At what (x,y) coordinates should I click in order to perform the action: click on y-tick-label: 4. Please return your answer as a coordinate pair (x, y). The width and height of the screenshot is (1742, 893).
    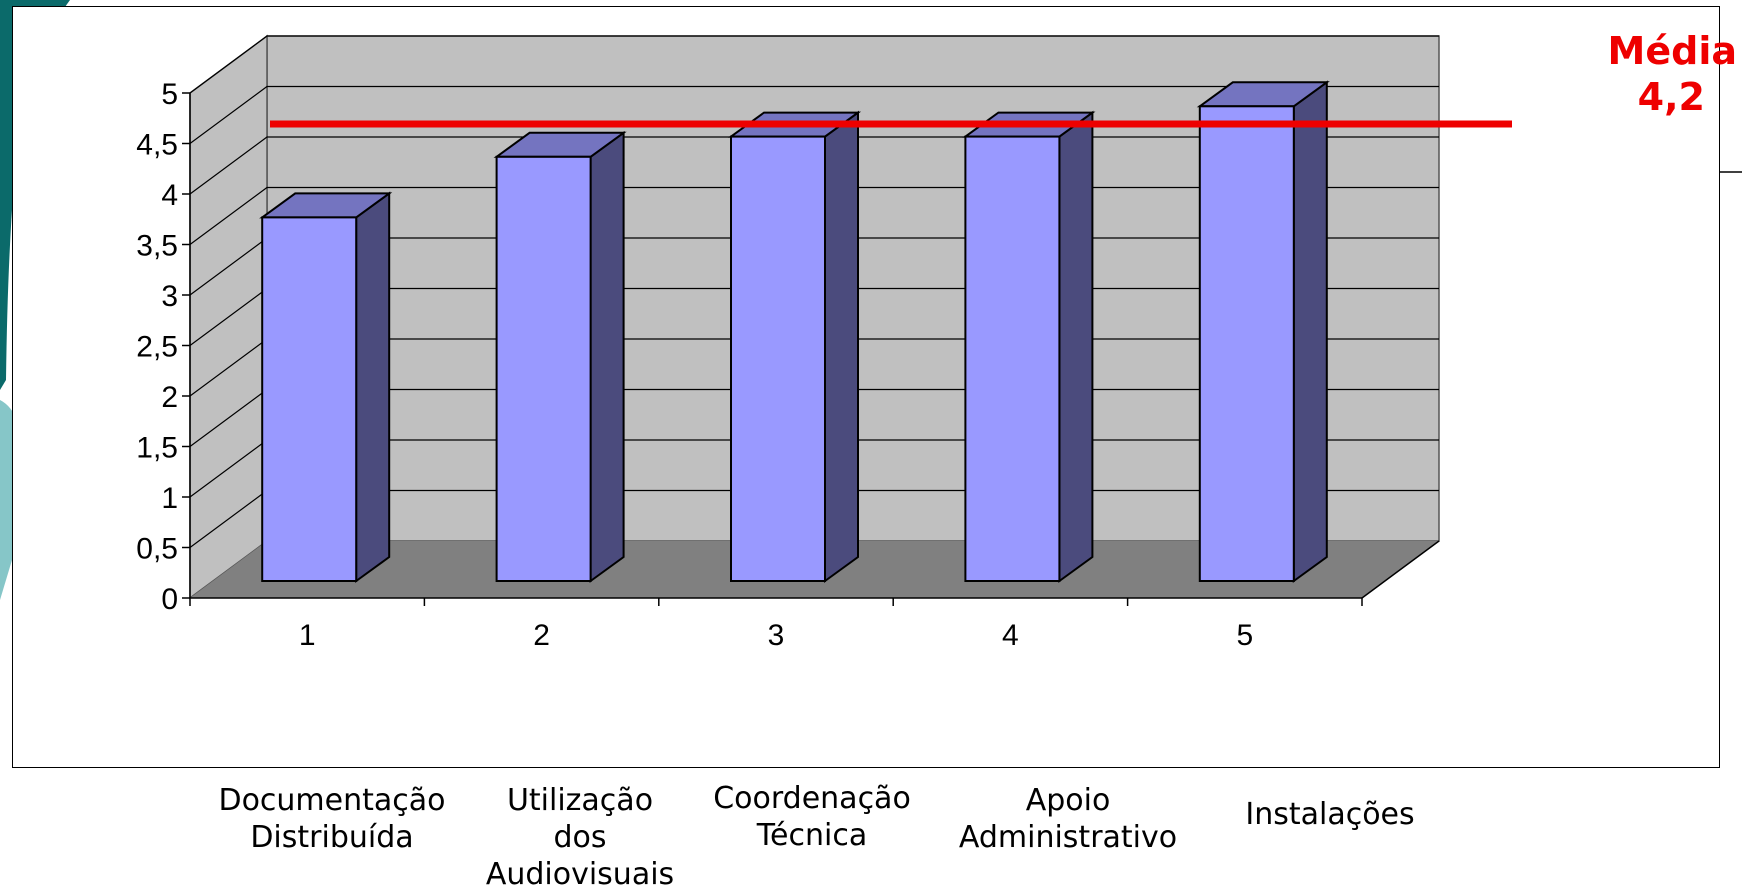
    Looking at the image, I should click on (169, 195).